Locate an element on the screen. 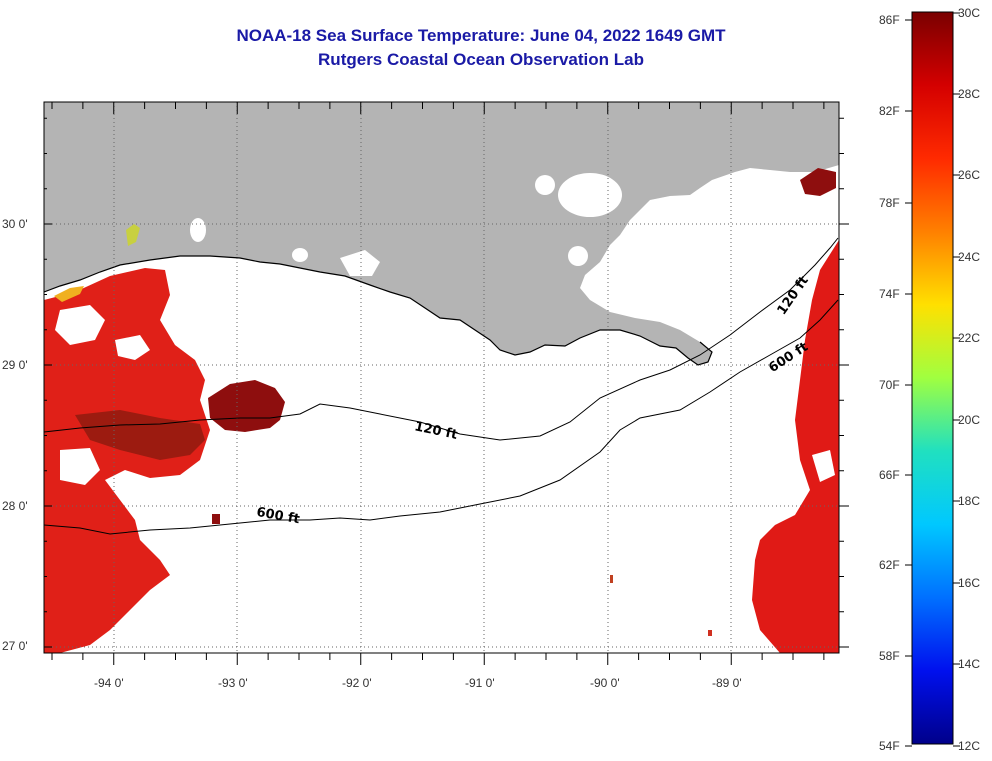 This screenshot has height=761, width=992. colorbar-c-label: 16C is located at coordinates (969, 583).